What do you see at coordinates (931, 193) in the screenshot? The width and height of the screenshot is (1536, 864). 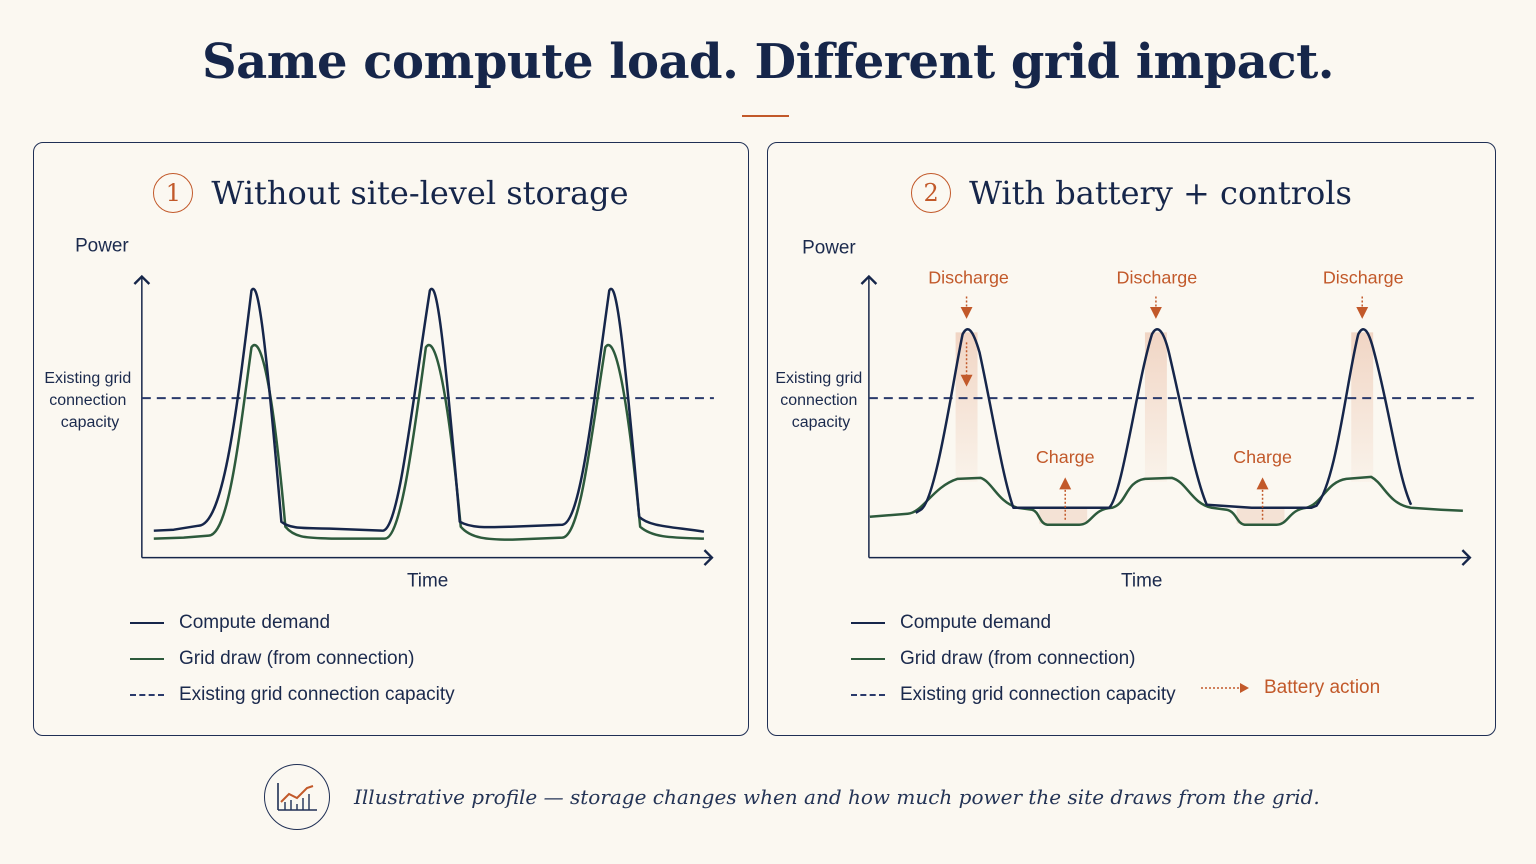 I see `step-number-badge: 2` at bounding box center [931, 193].